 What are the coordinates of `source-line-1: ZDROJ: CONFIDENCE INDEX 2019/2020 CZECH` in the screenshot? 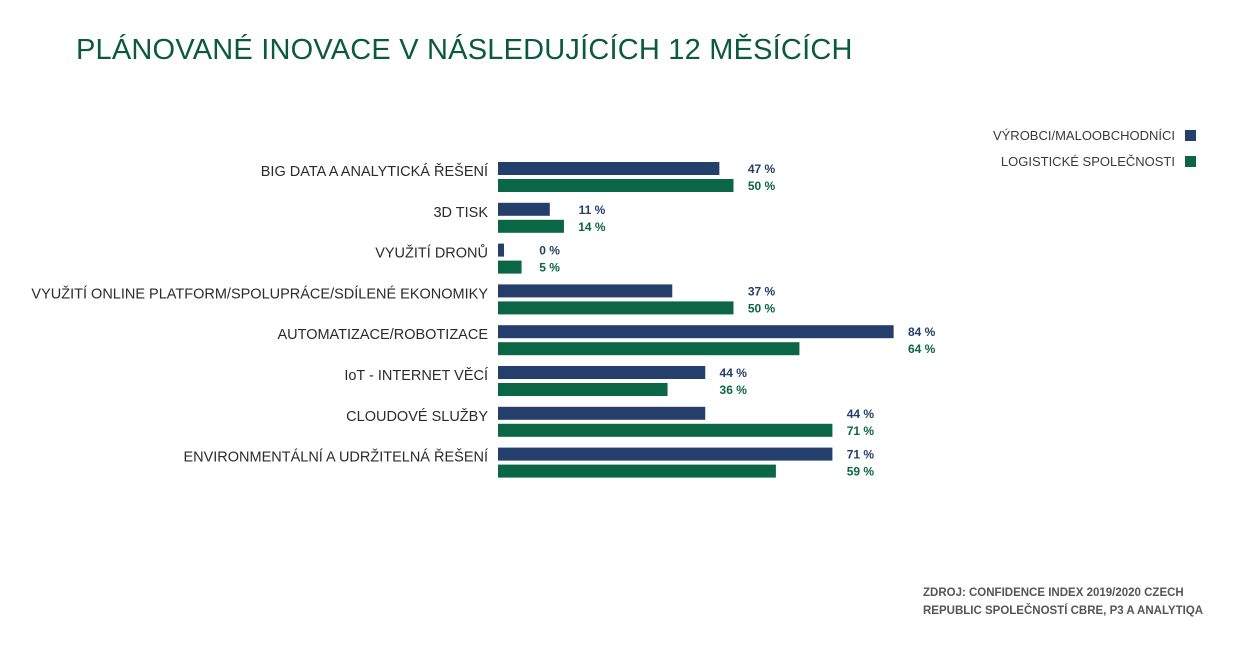 It's located at (1053, 593).